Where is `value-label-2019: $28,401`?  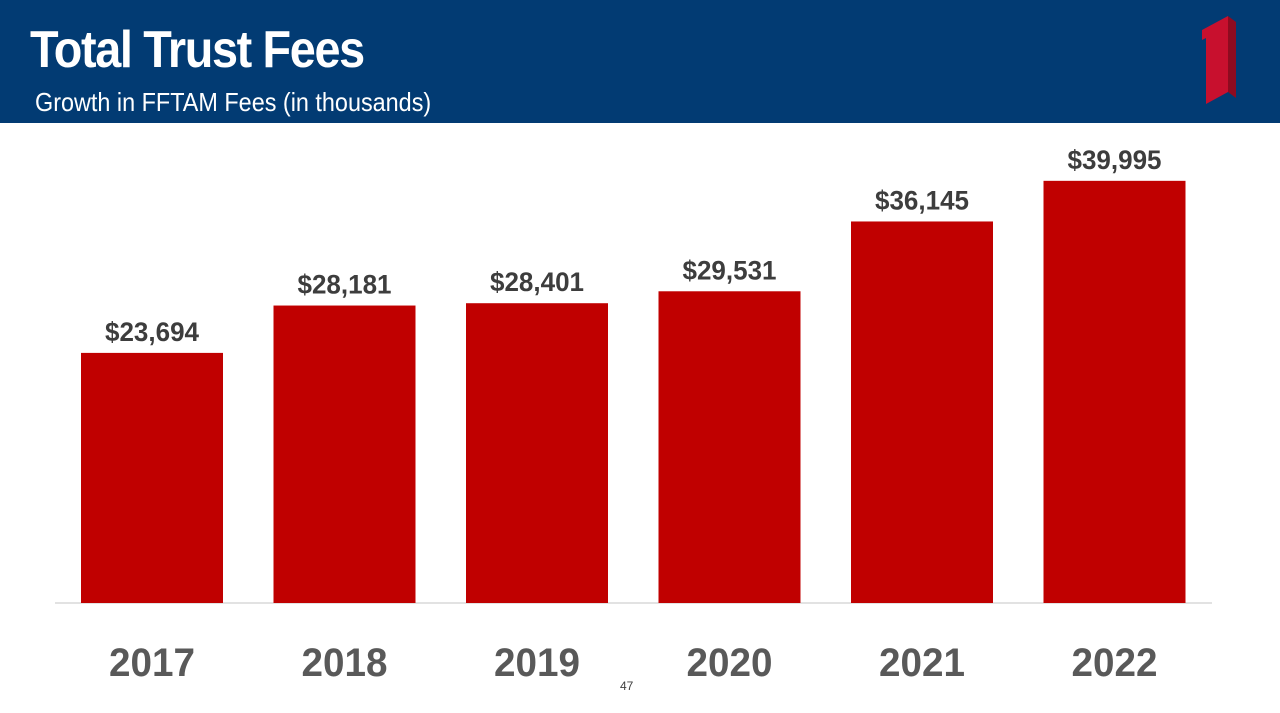 value-label-2019: $28,401 is located at coordinates (537, 282).